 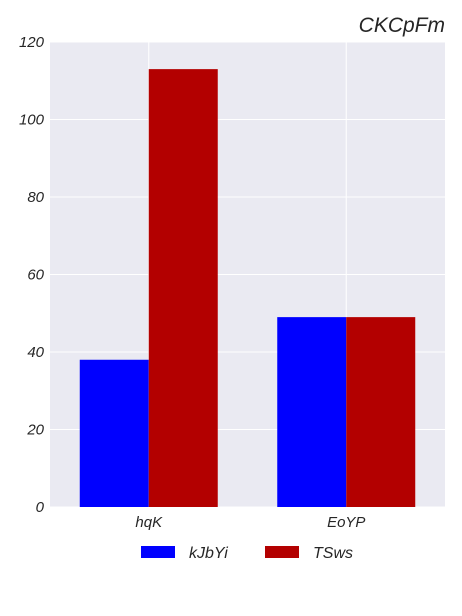 What do you see at coordinates (183, 288) in the screenshot?
I see `bar-TSws-hqK` at bounding box center [183, 288].